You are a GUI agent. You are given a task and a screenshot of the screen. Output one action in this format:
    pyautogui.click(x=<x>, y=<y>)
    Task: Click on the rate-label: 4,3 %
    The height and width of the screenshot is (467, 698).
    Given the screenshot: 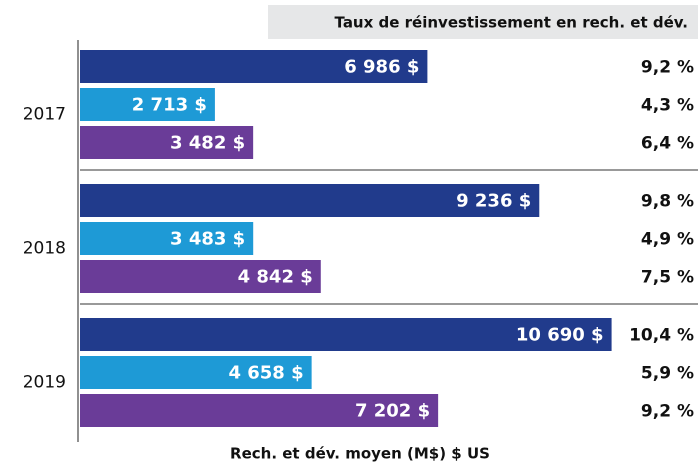 What is the action you would take?
    pyautogui.click(x=667, y=106)
    